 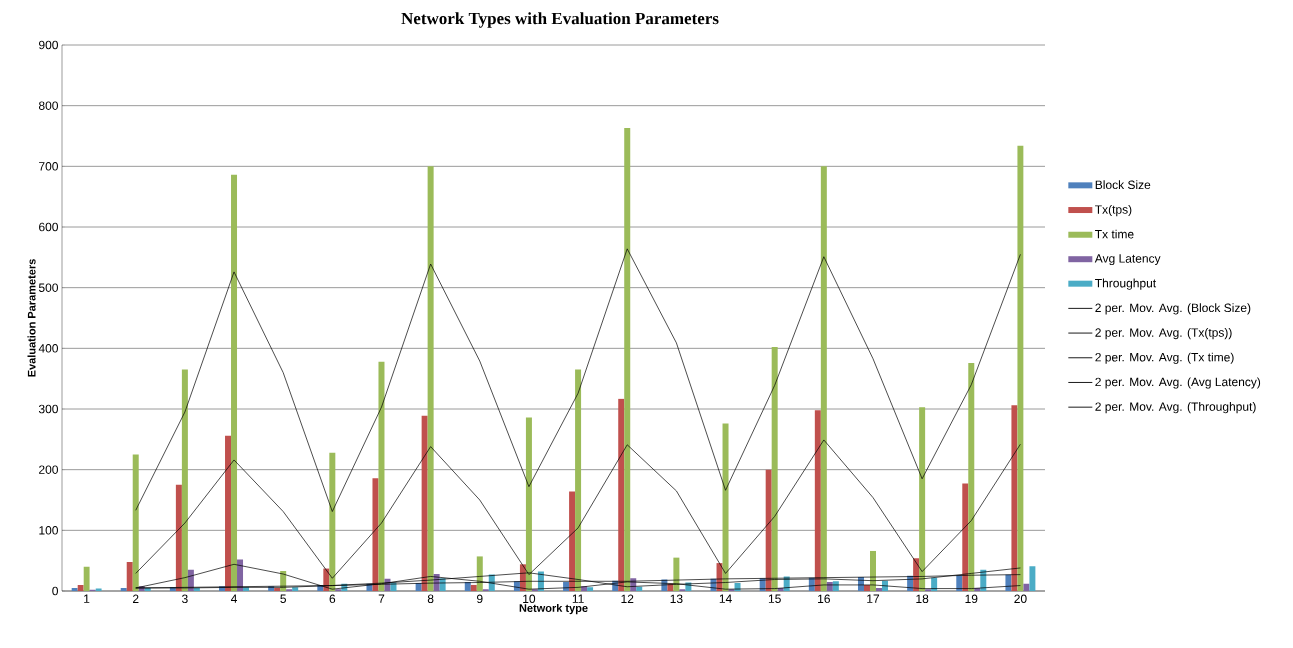 What do you see at coordinates (627, 598) in the screenshot?
I see `x-tick-label: 12` at bounding box center [627, 598].